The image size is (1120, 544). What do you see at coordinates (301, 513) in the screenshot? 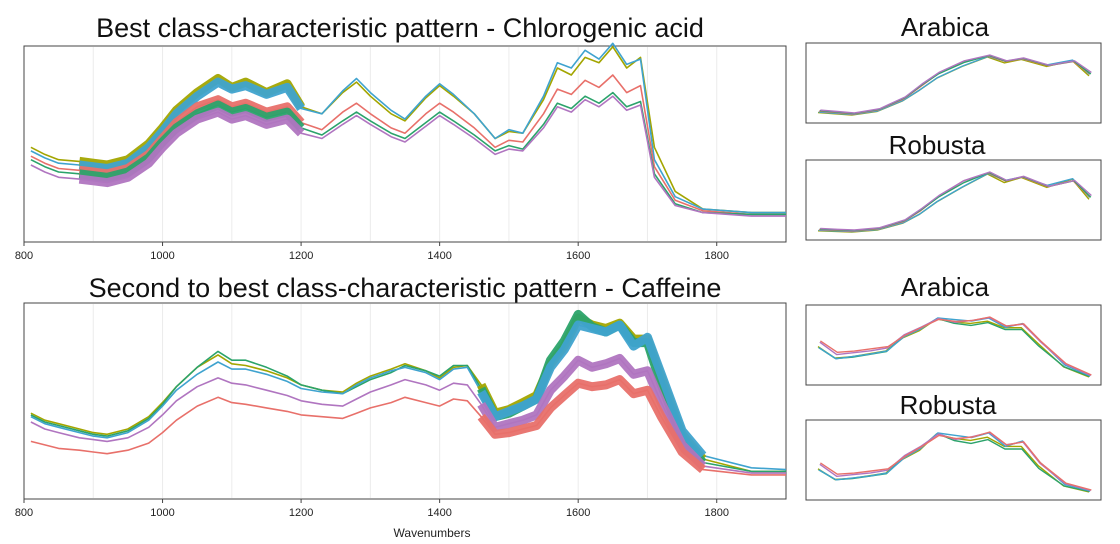
I see `bottom-x-tick-label: 1200` at bounding box center [301, 513].